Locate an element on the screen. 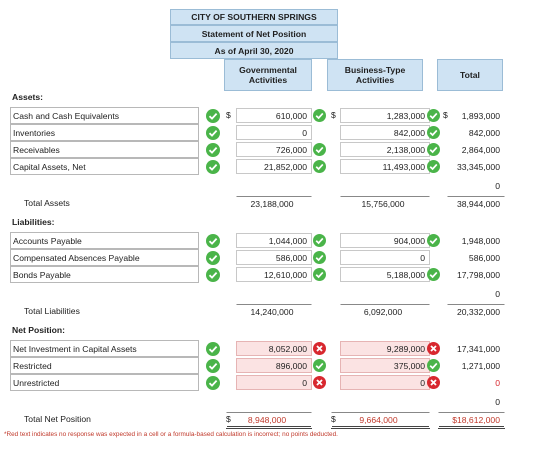  gov-total-liabilities: 14,240,000 is located at coordinates (274, 311).